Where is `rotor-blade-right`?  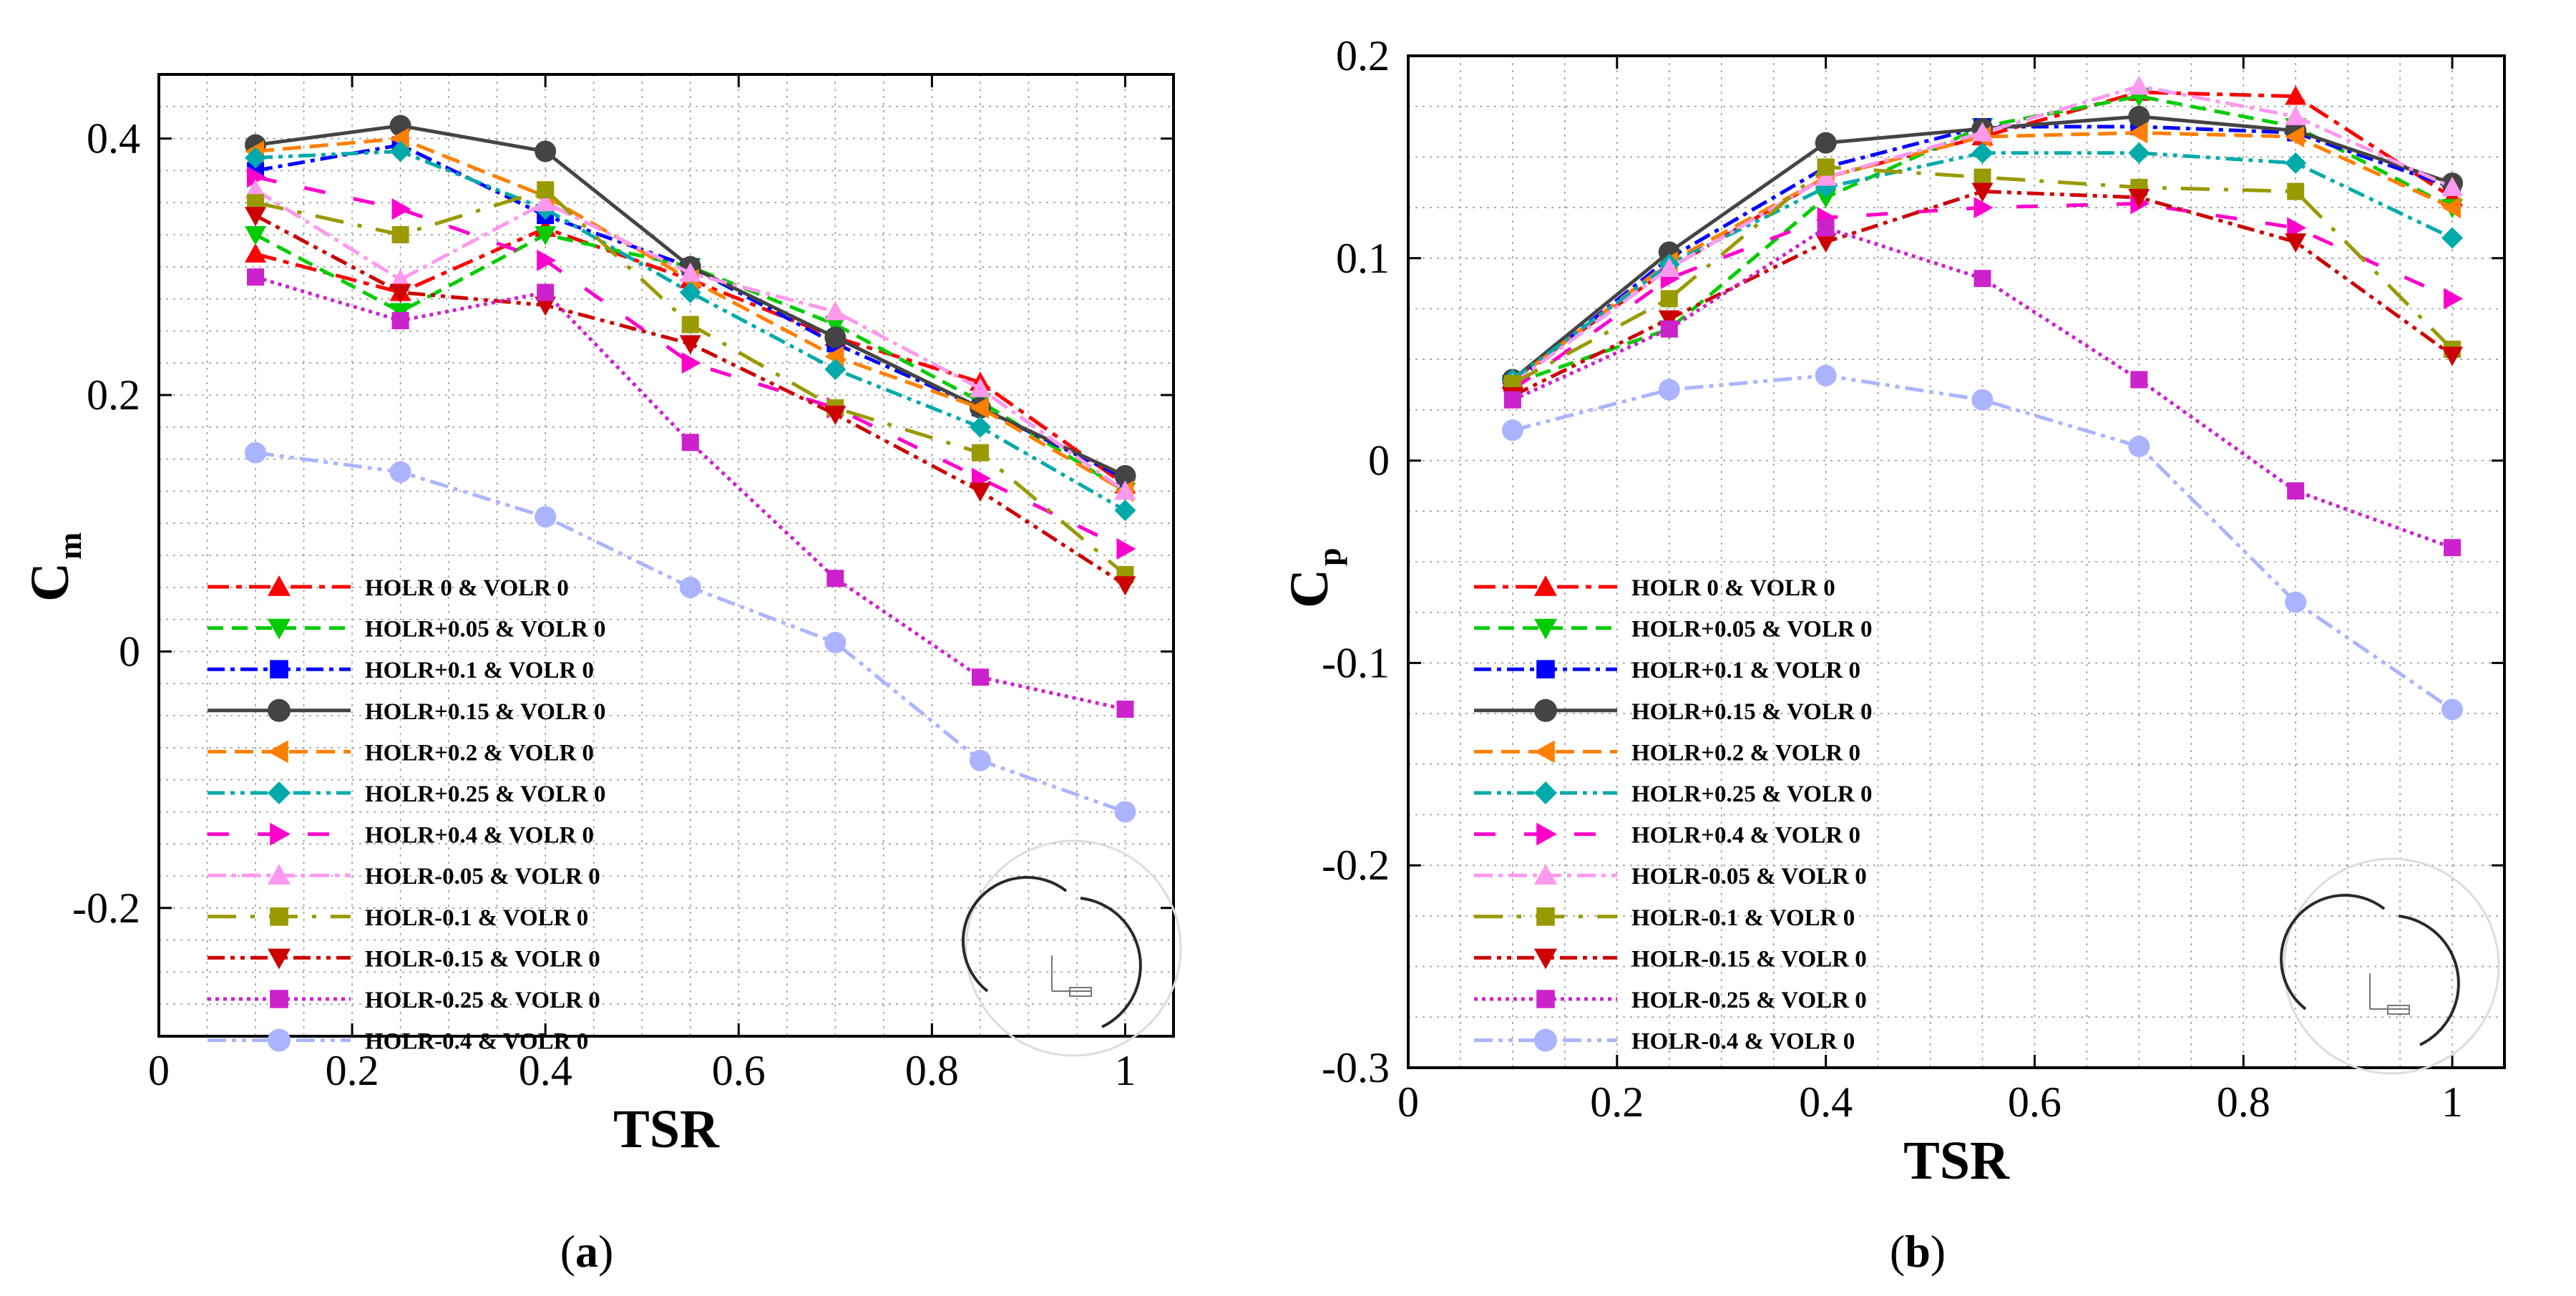 rotor-blade-right is located at coordinates (1111, 962).